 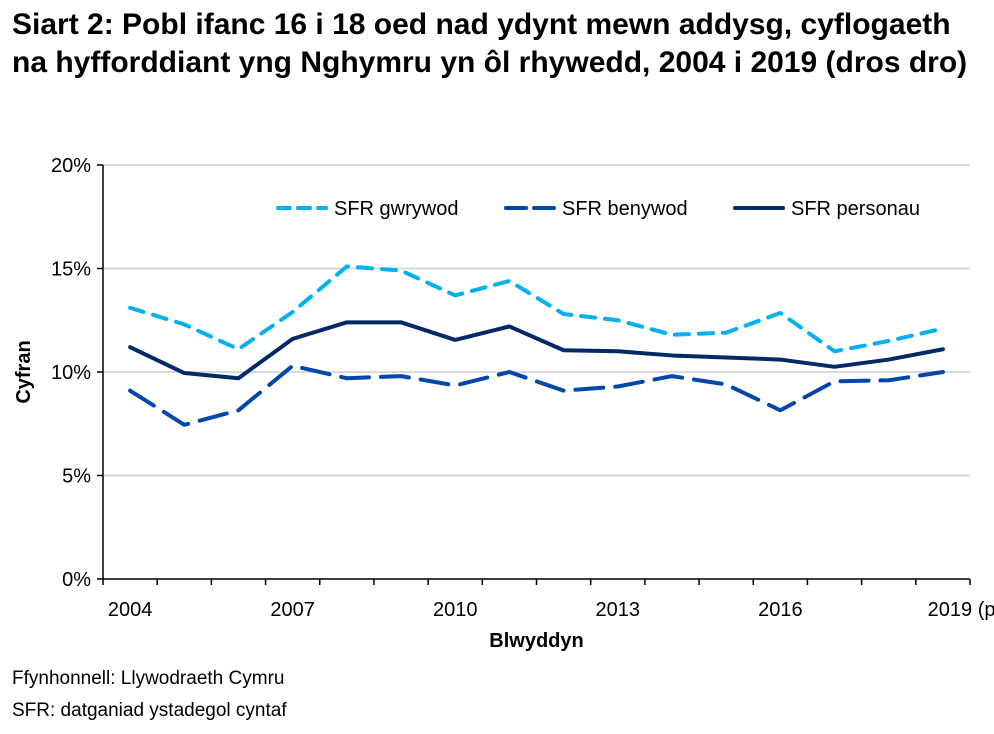 What do you see at coordinates (536, 641) in the screenshot?
I see `x-axis-title: Blwyddyn` at bounding box center [536, 641].